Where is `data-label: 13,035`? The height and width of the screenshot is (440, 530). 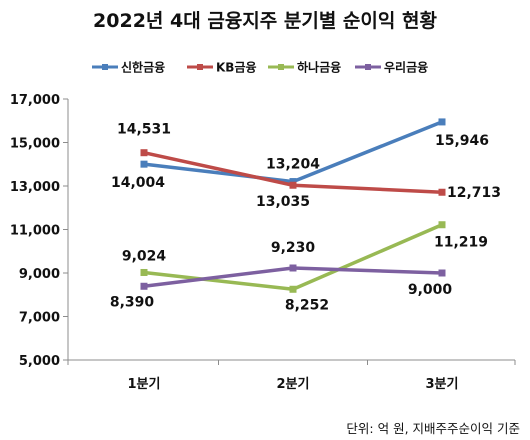
data-label: 13,035 is located at coordinates (283, 202).